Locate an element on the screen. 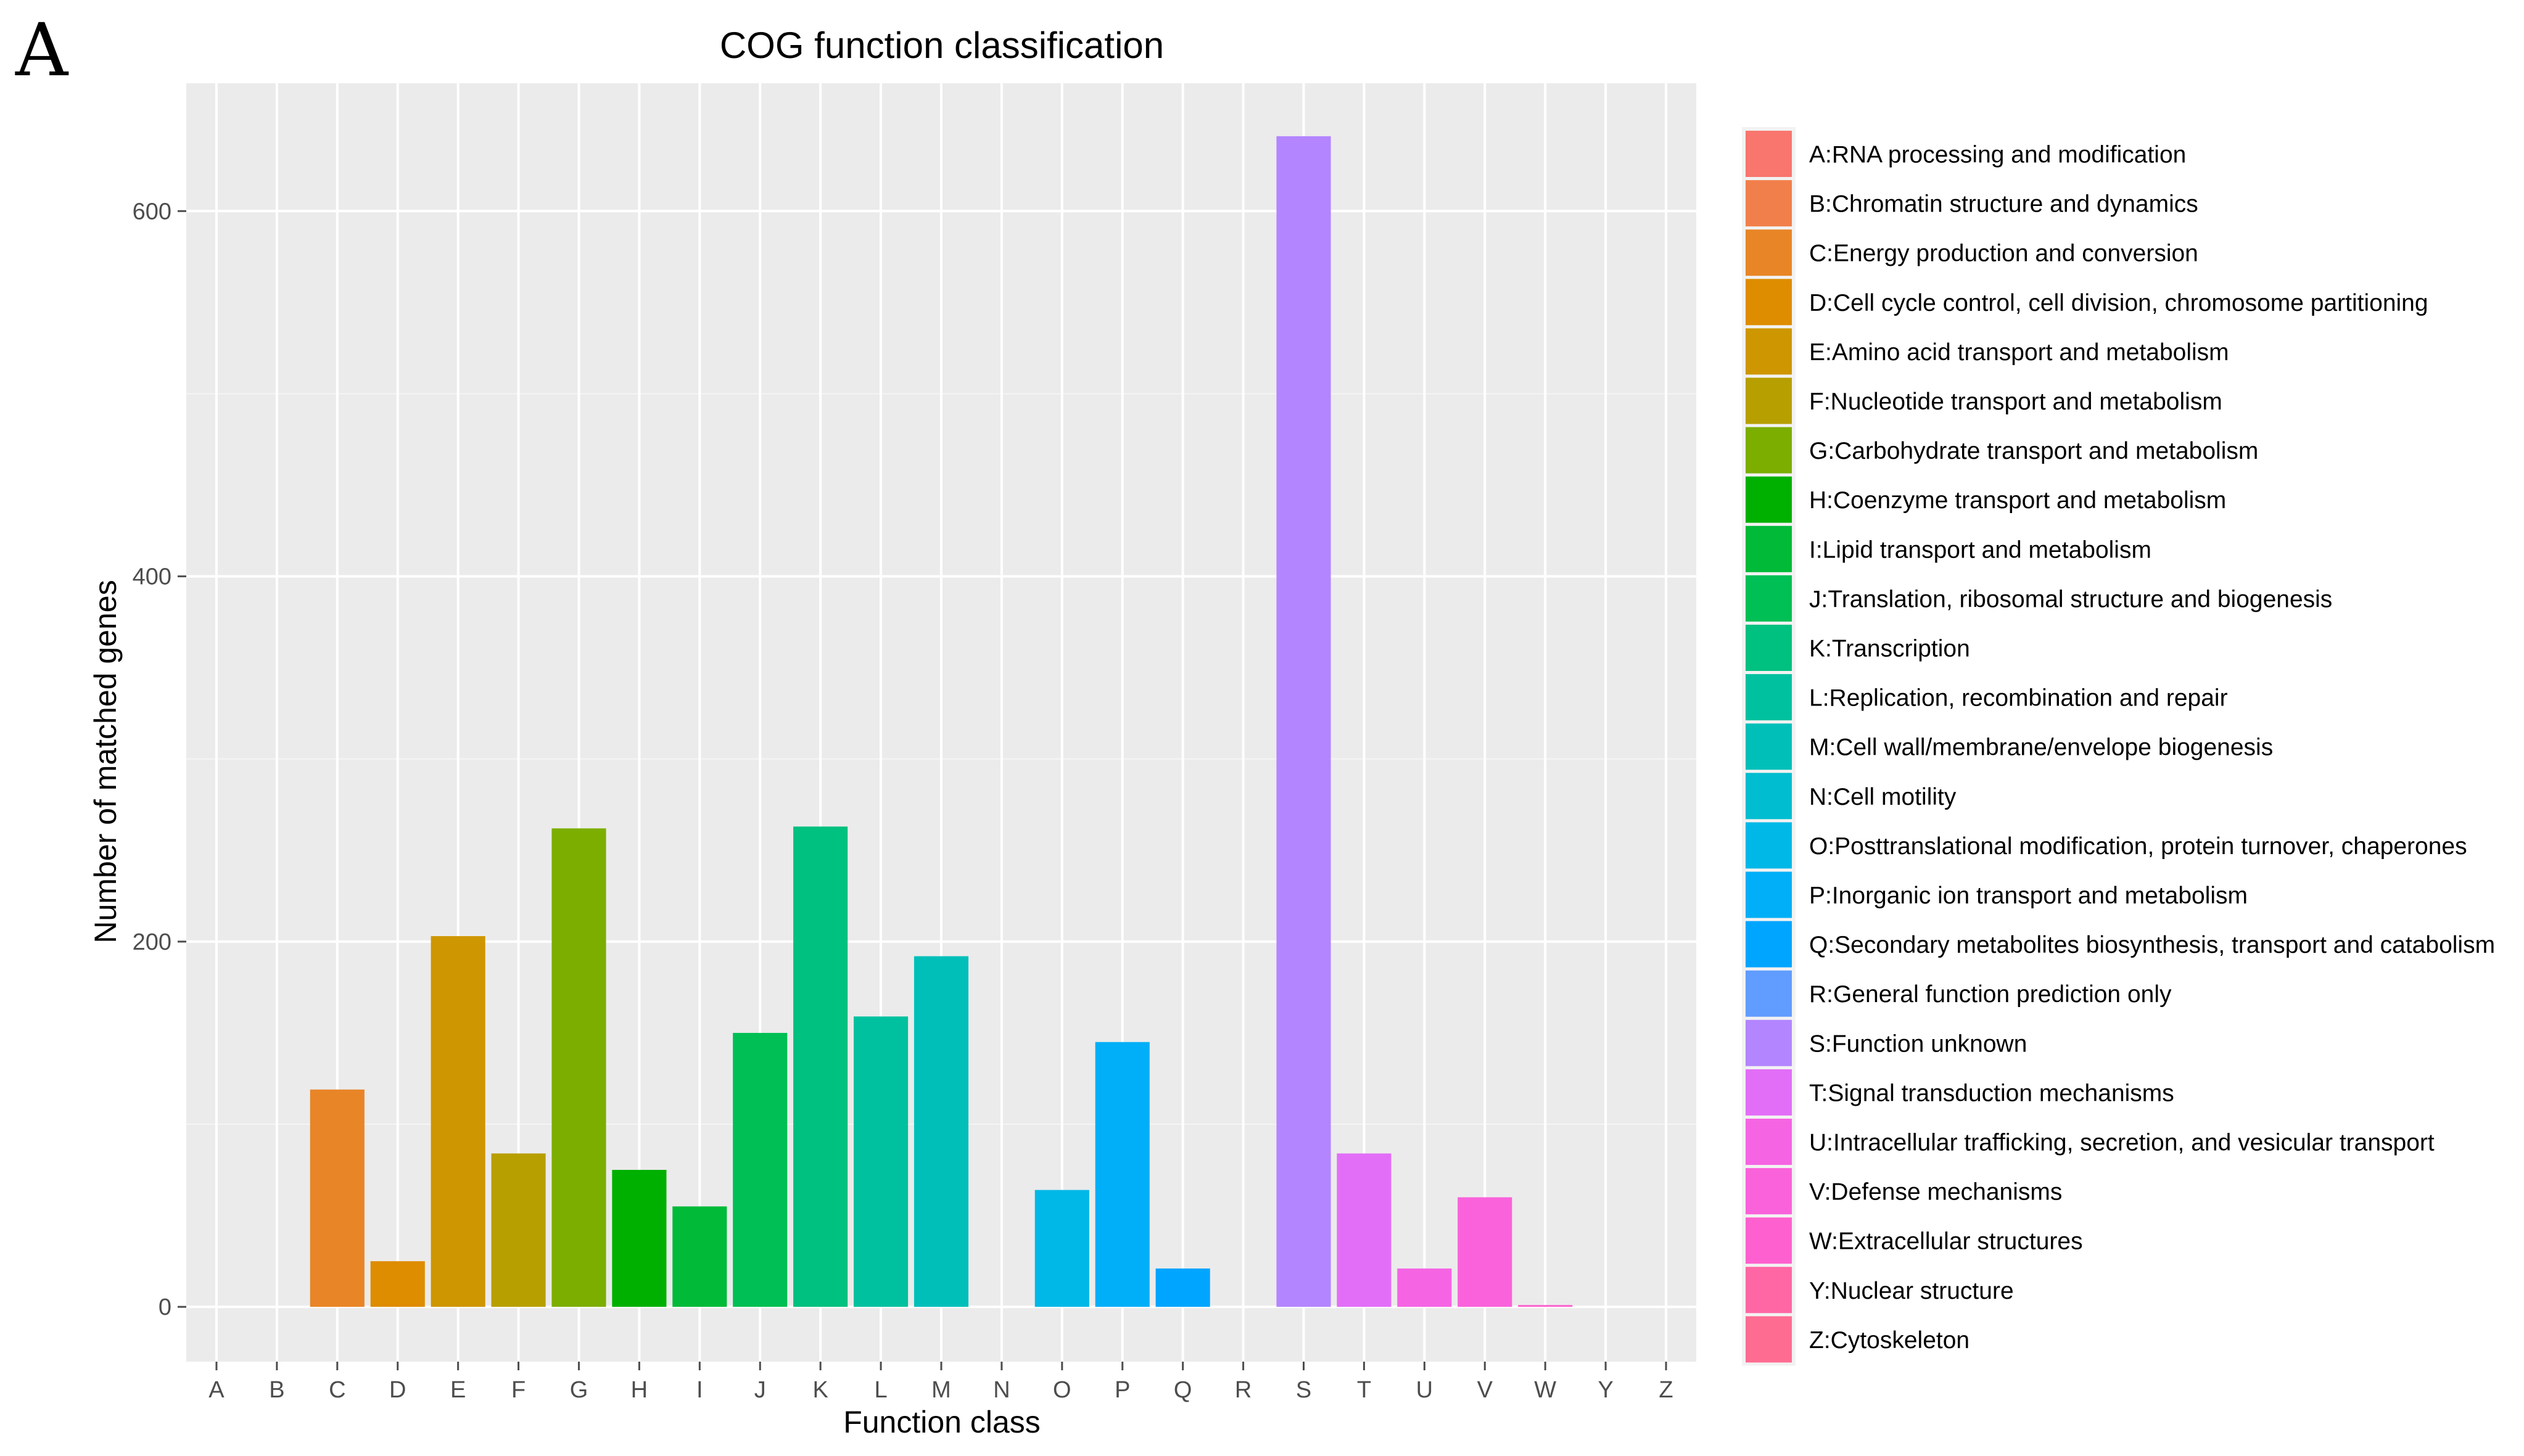 The height and width of the screenshot is (1456, 2524). legend-swatch-H is located at coordinates (1769, 499).